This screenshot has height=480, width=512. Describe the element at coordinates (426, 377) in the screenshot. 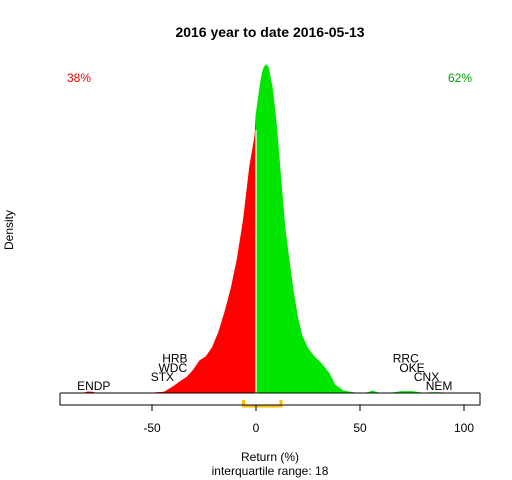

I see `ticker-label: CNX` at that location.